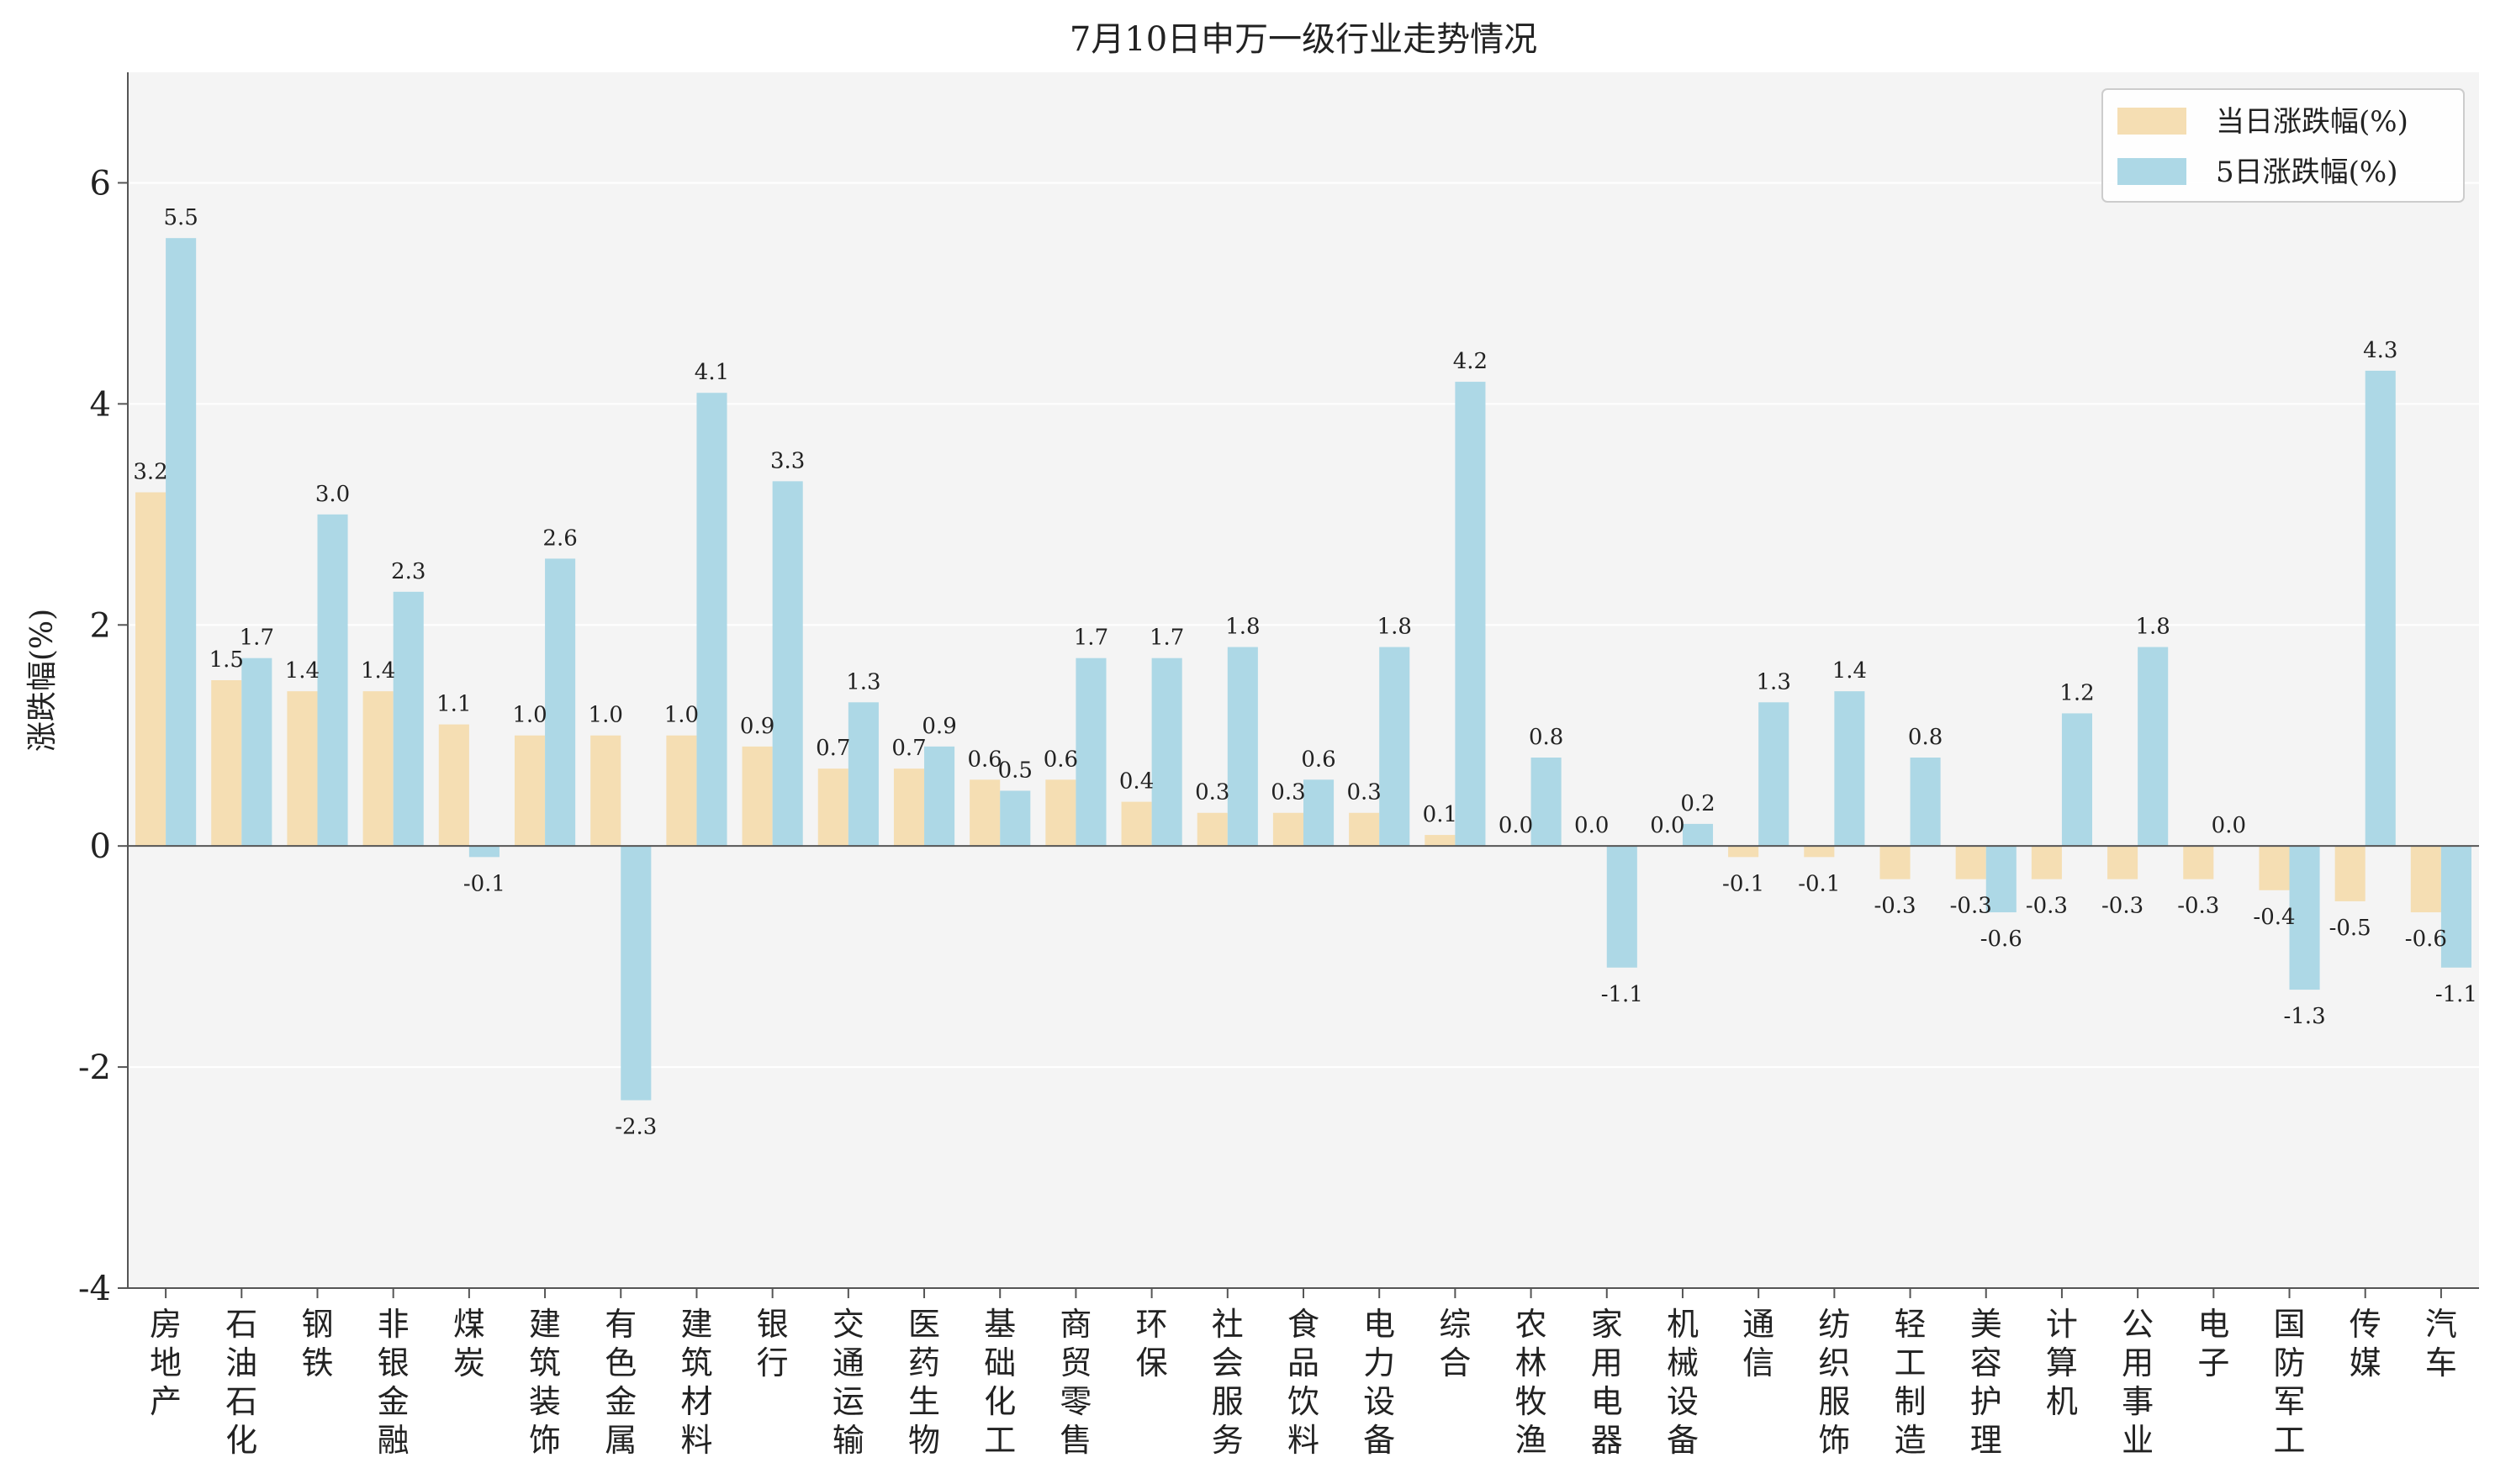  Describe the element at coordinates (100, 183) in the screenshot. I see `y-tick-label: 6` at that location.